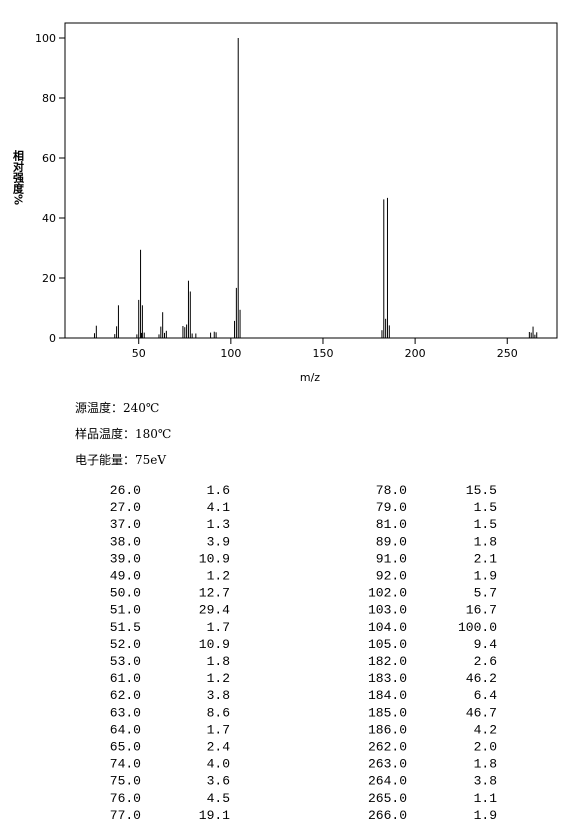  I want to click on table-cell: 5.7, so click(485, 593).